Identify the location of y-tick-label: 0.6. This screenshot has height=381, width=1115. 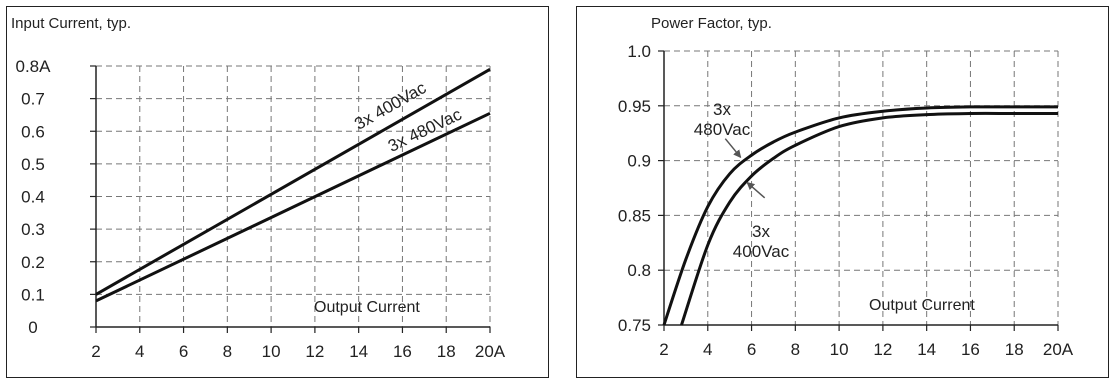
(33, 131).